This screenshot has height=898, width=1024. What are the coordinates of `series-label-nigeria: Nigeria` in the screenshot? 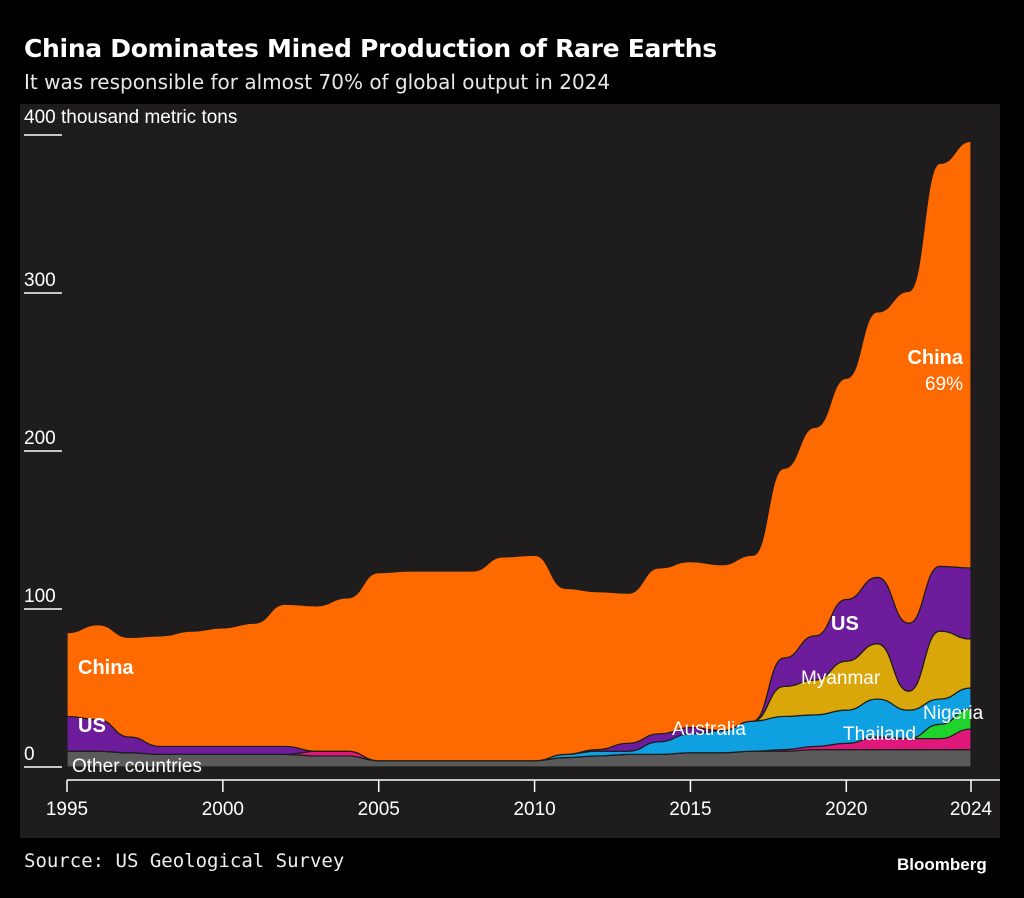 It's located at (953, 713).